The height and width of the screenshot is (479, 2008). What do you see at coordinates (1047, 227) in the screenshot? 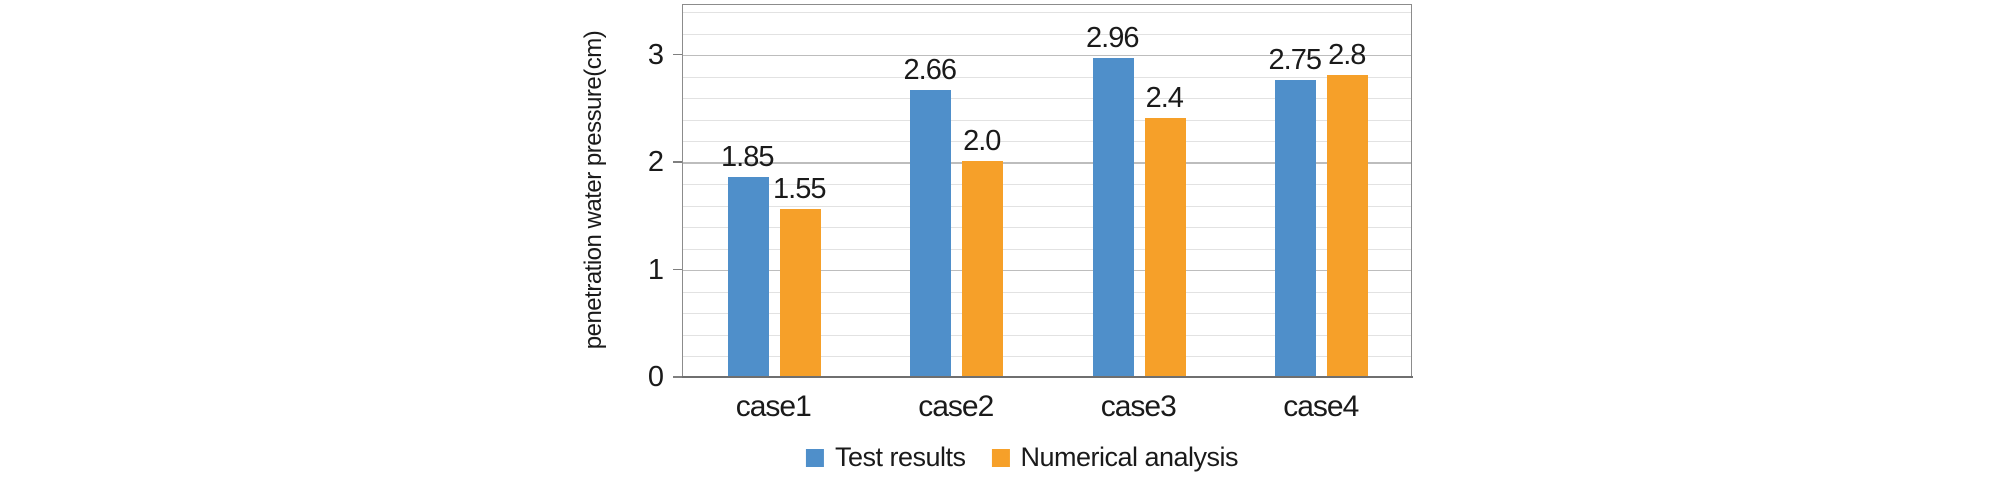
I see `minor-gridline-1.4` at bounding box center [1047, 227].